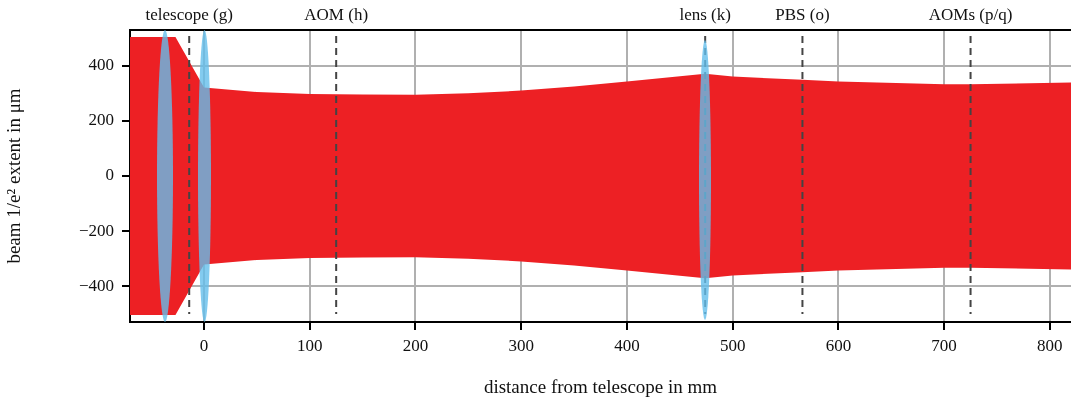 Image resolution: width=1071 pixels, height=403 pixels. Describe the element at coordinates (802, 14) in the screenshot. I see `ref-line-label: PBS (o)` at that location.